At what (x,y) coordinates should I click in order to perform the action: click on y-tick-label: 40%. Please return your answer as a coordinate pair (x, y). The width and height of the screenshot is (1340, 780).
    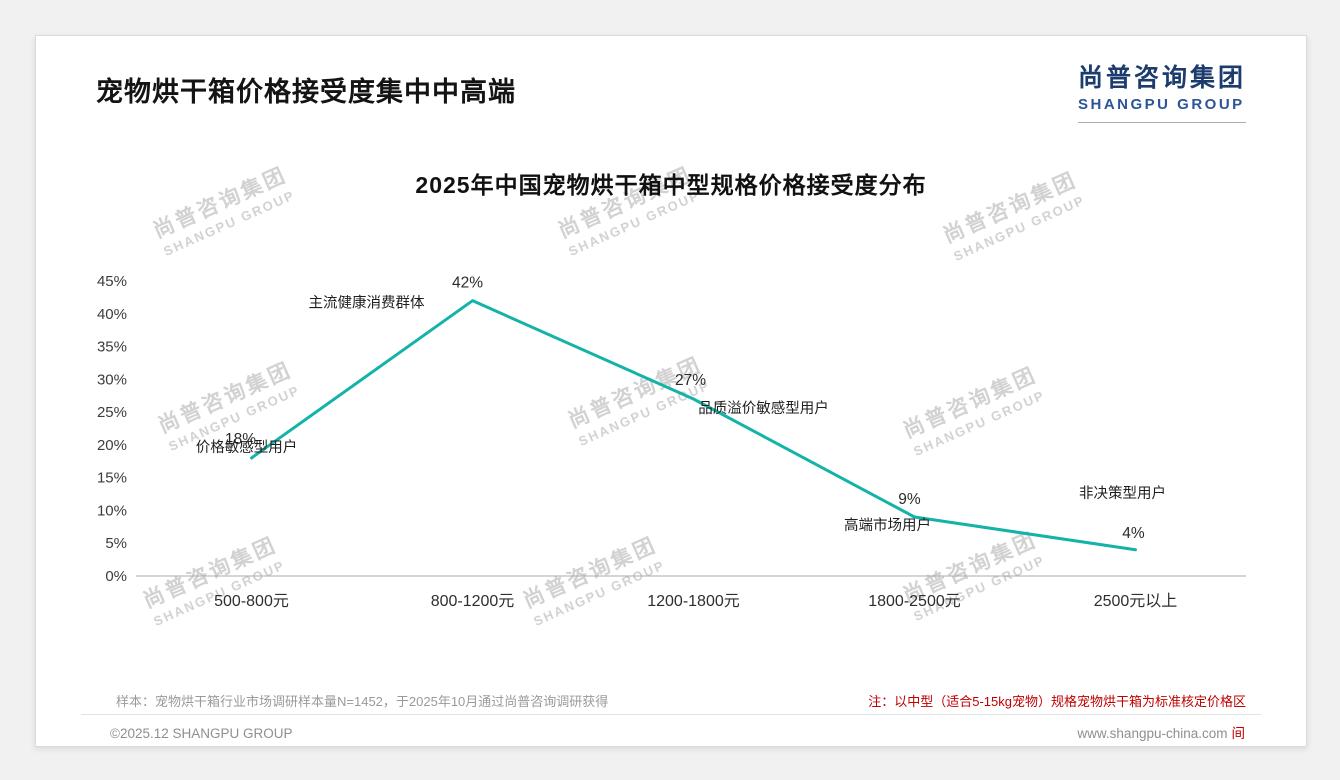
    Looking at the image, I should click on (112, 314).